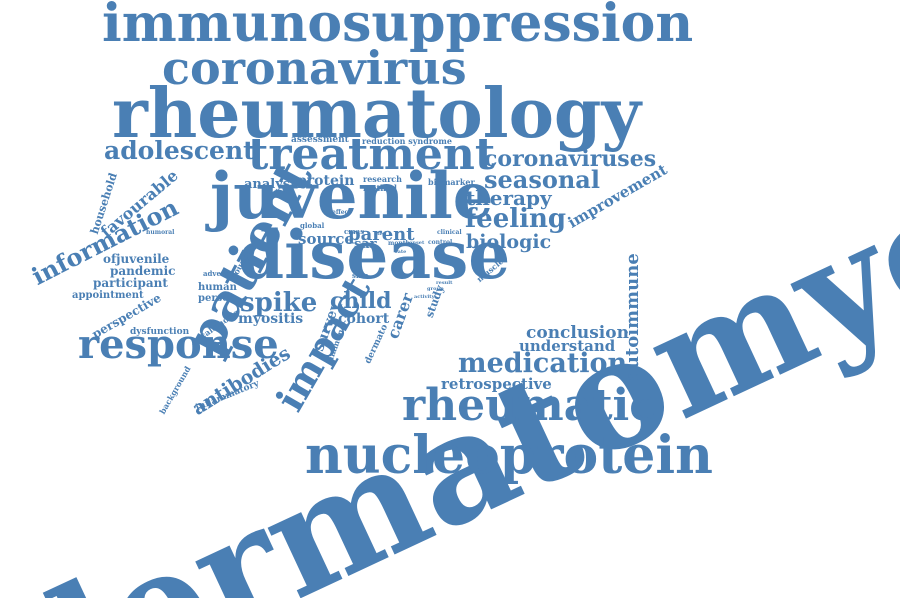 Image resolution: width=900 pixels, height=598 pixels. Describe the element at coordinates (424, 297) in the screenshot. I see `word-activity: activity` at that location.